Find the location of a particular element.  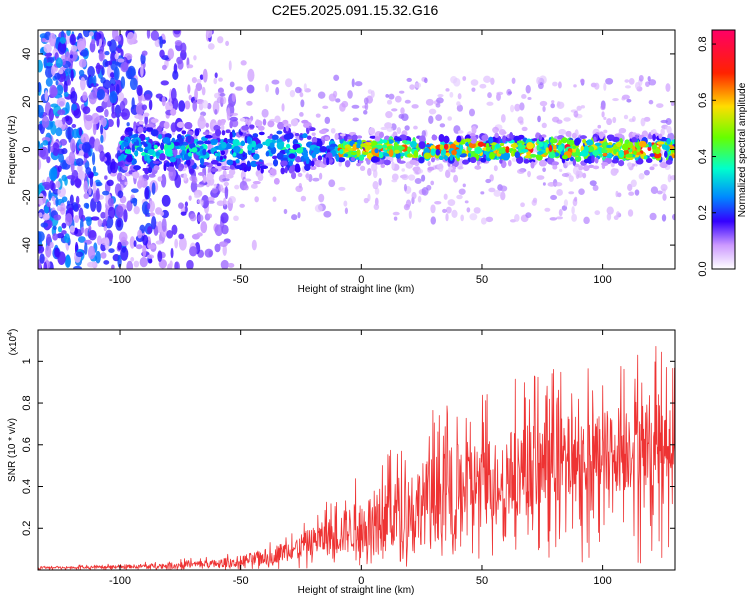

y-tick-label: -20 is located at coordinates (27, 197).